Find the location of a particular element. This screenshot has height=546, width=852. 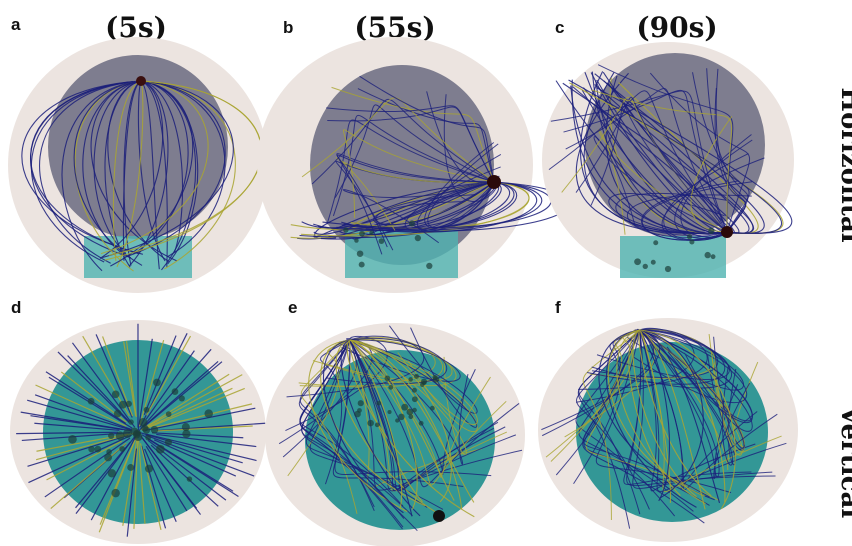

panel-c is located at coordinates (668, 160).